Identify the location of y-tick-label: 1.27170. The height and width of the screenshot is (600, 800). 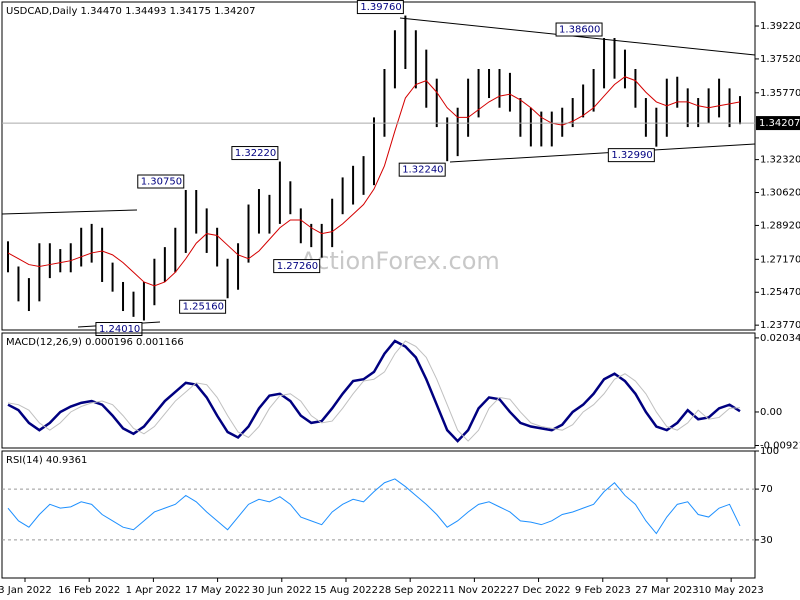
(780, 259).